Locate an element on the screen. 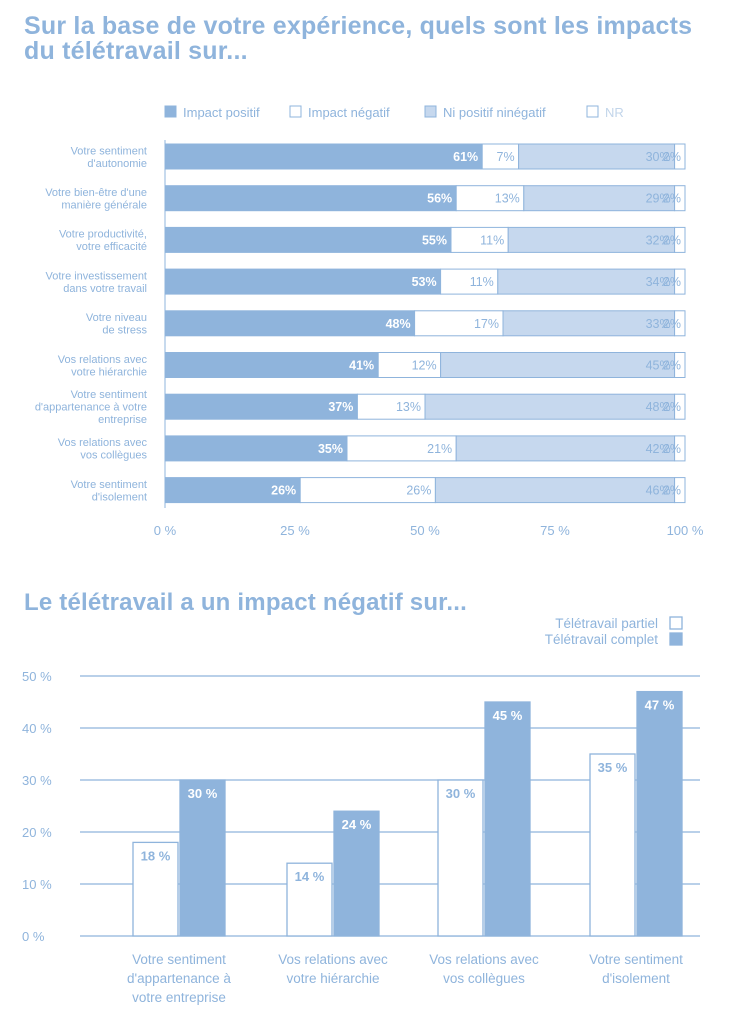 The height and width of the screenshot is (1024, 745). legend-item: Télétravail complet is located at coordinates (614, 639).